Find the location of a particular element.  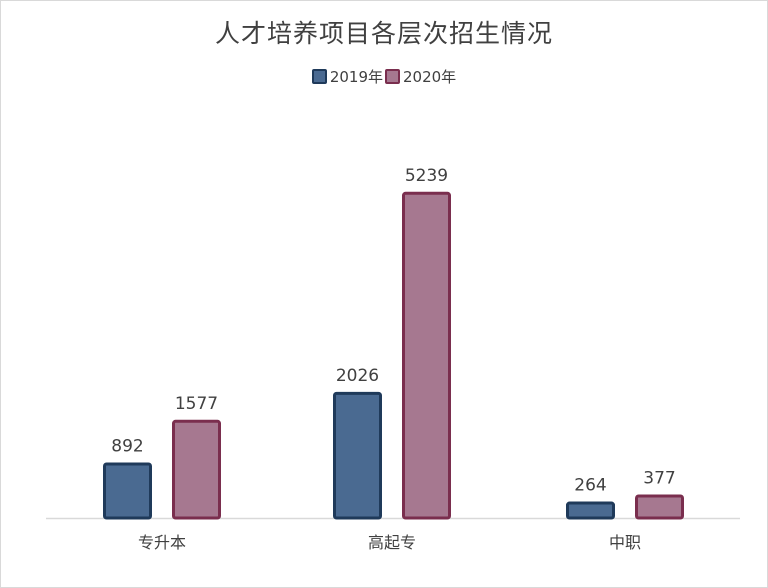

bar-2019年-高起专 is located at coordinates (357, 455).